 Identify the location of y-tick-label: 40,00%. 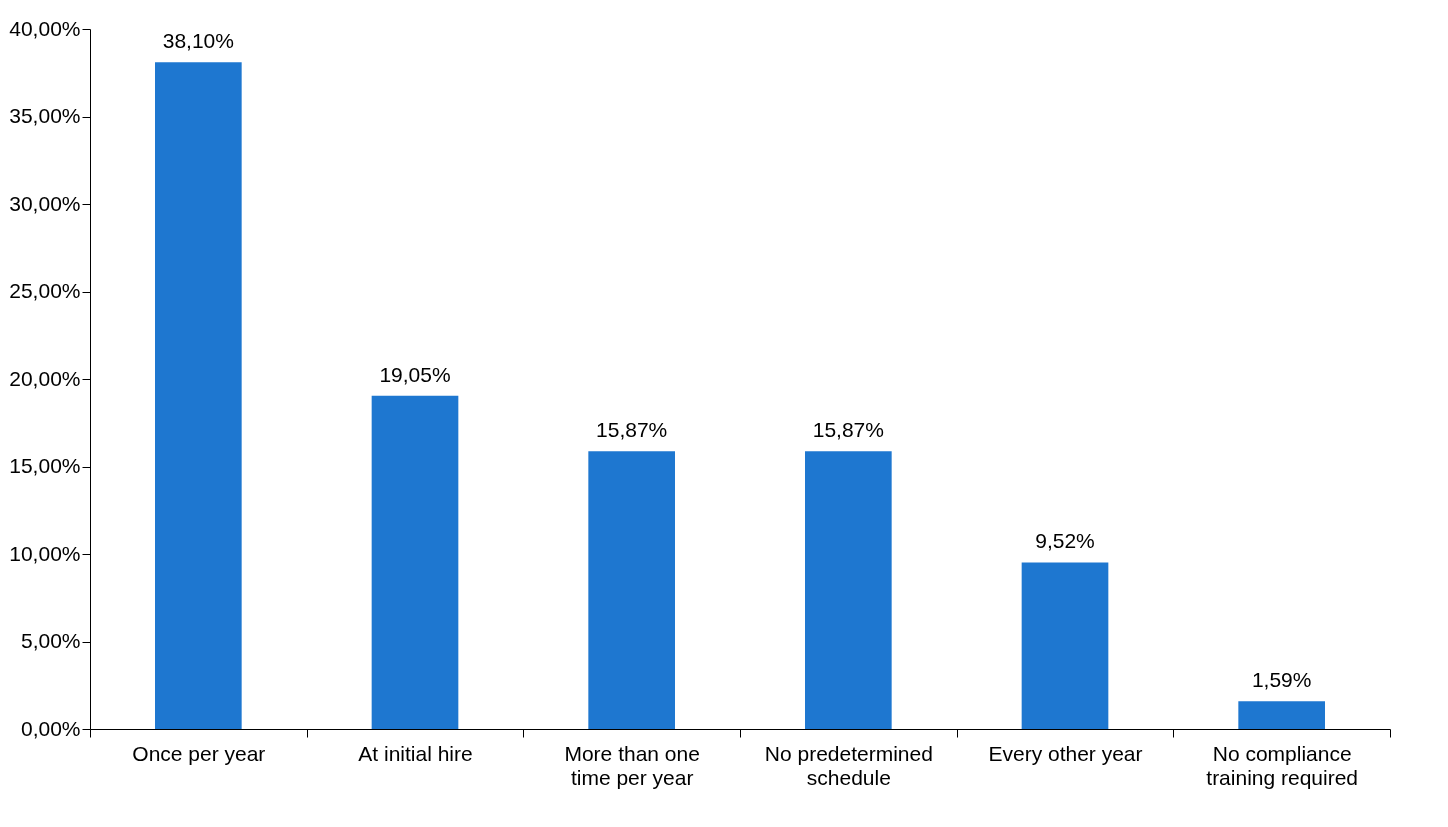
(45, 28).